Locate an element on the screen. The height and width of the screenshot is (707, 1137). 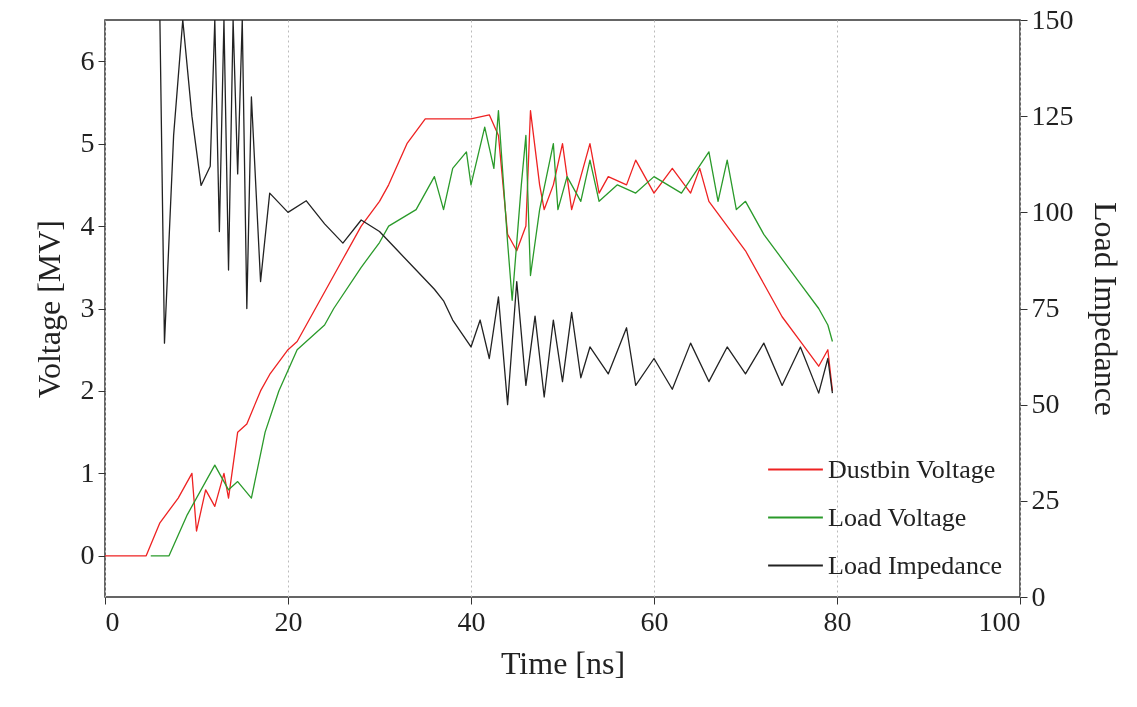
y-tick-label: 1 is located at coordinates (87, 472).